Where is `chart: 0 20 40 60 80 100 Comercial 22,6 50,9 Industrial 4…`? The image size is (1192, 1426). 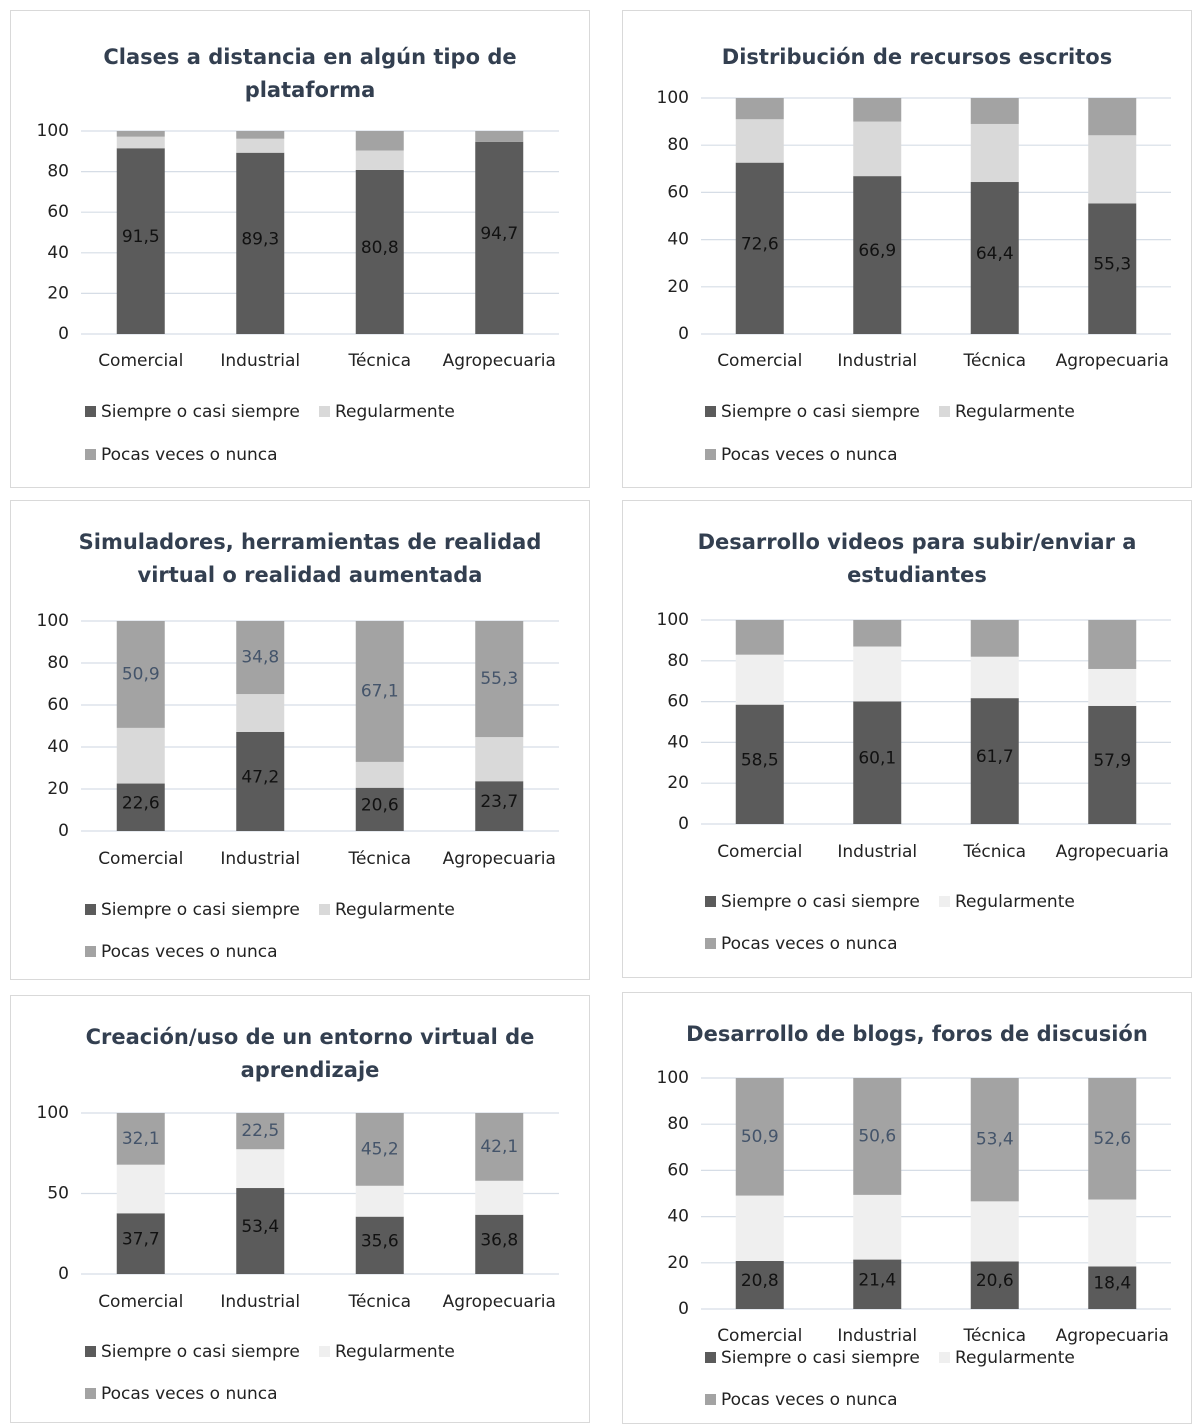 chart: 0 20 40 60 80 100 Comercial 22,6 50,9 Industrial 4… is located at coordinates (298, 786).